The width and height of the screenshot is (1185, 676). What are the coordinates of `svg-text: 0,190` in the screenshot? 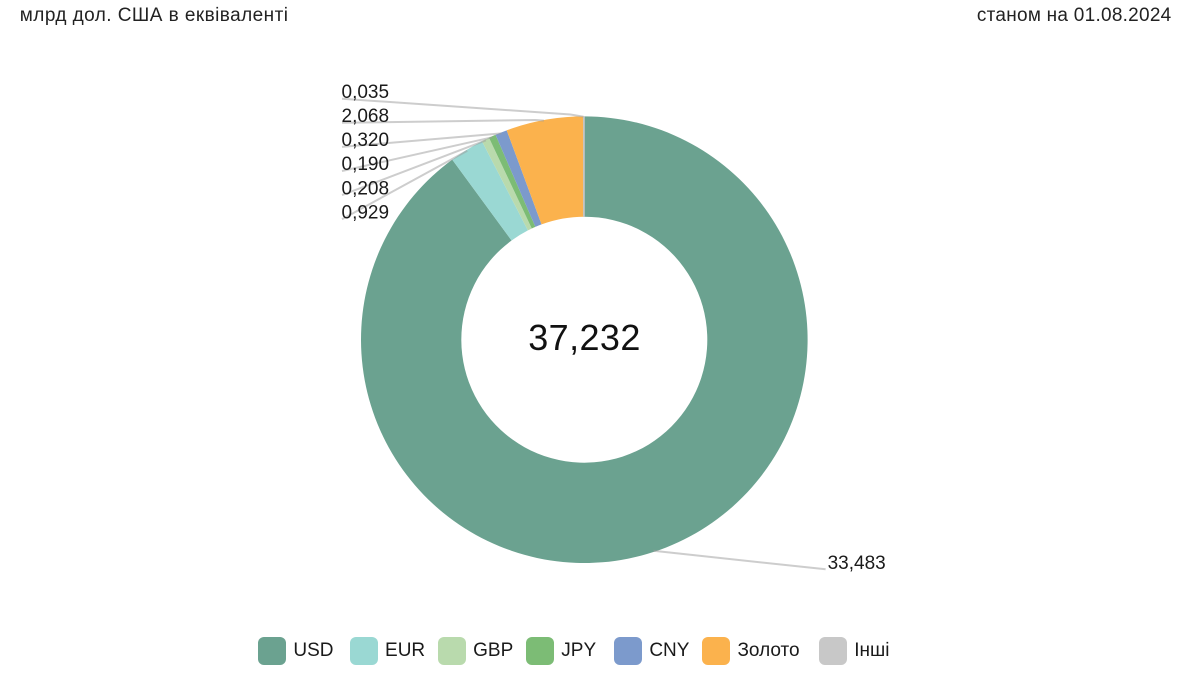 It's located at (366, 164).